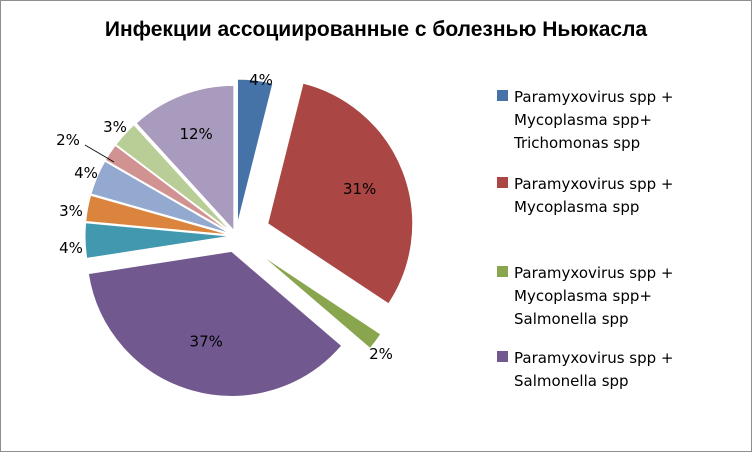 This screenshot has width=752, height=452. Describe the element at coordinates (206, 342) in the screenshot. I see `slice-label: 37%` at that location.